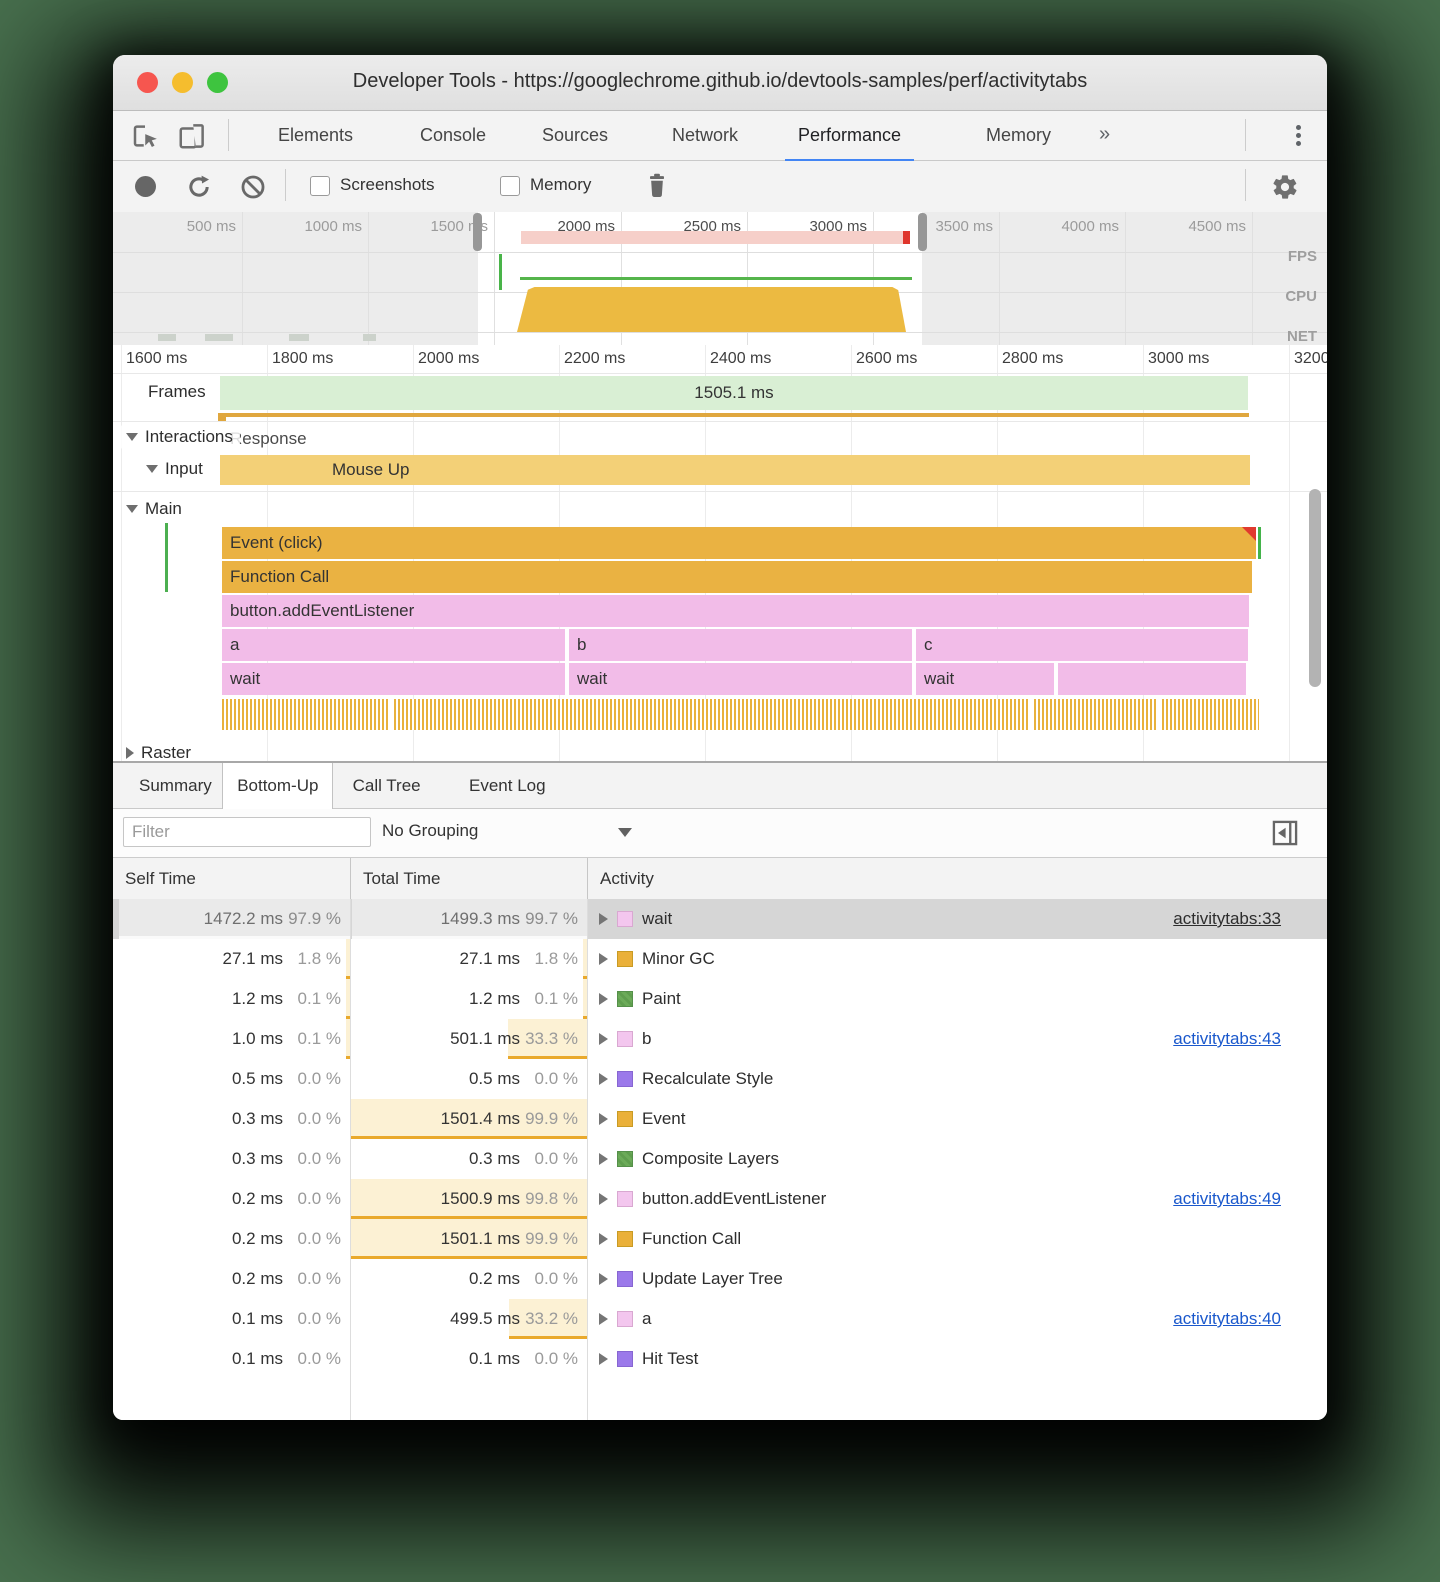 The image size is (1440, 1582). Describe the element at coordinates (735, 470) in the screenshot. I see `input-mouseup-bar: Mouse Up` at that location.